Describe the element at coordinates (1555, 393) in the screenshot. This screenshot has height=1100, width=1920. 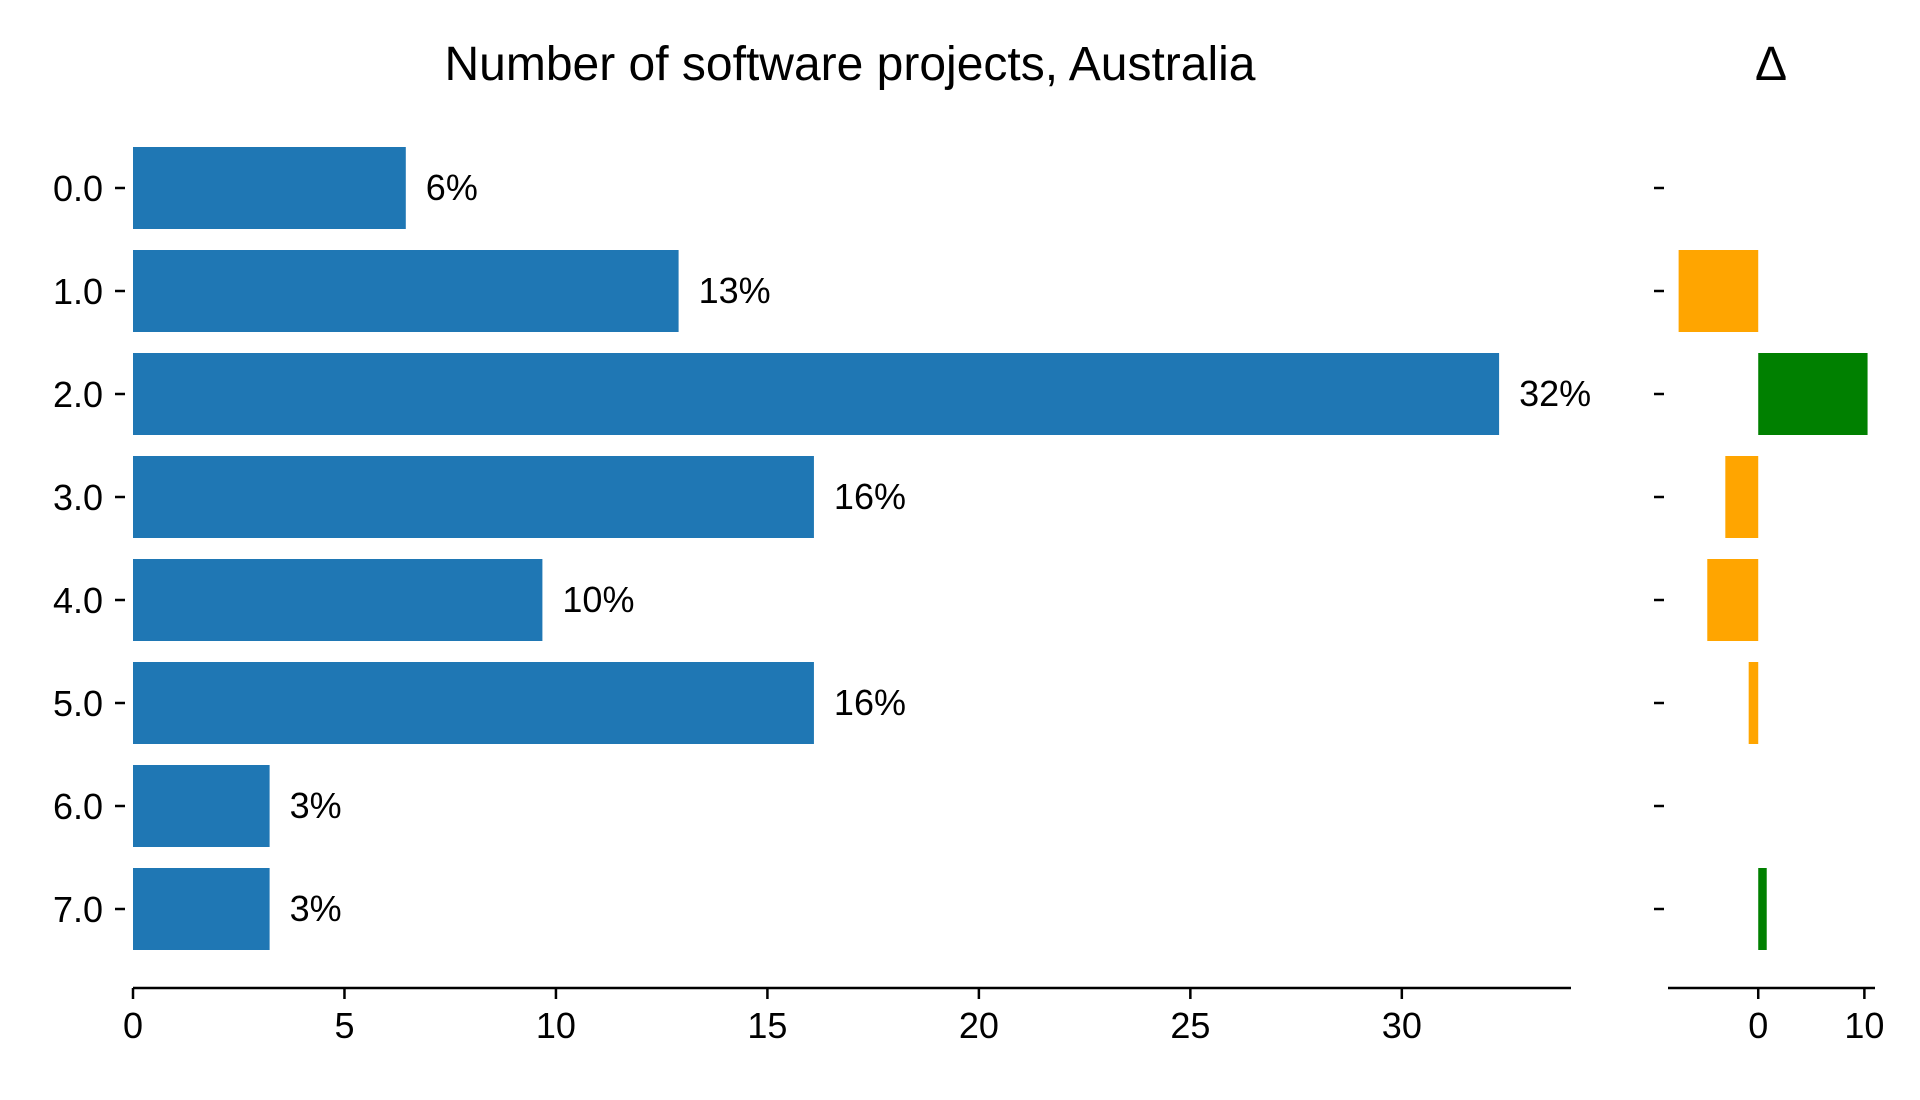
I see `data-label-2.0: 32%` at that location.